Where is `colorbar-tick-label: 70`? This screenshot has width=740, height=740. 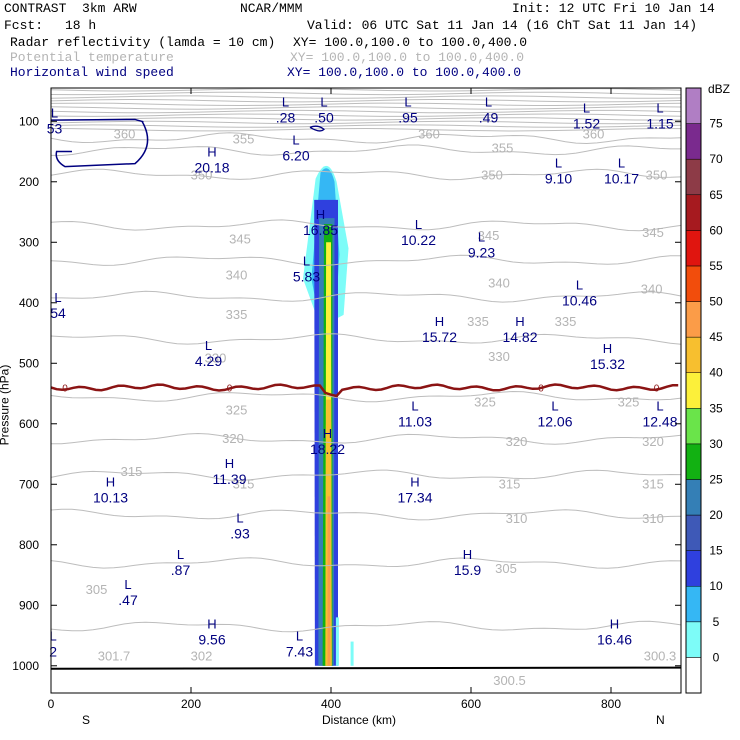
colorbar-tick-label: 70 is located at coordinates (716, 159).